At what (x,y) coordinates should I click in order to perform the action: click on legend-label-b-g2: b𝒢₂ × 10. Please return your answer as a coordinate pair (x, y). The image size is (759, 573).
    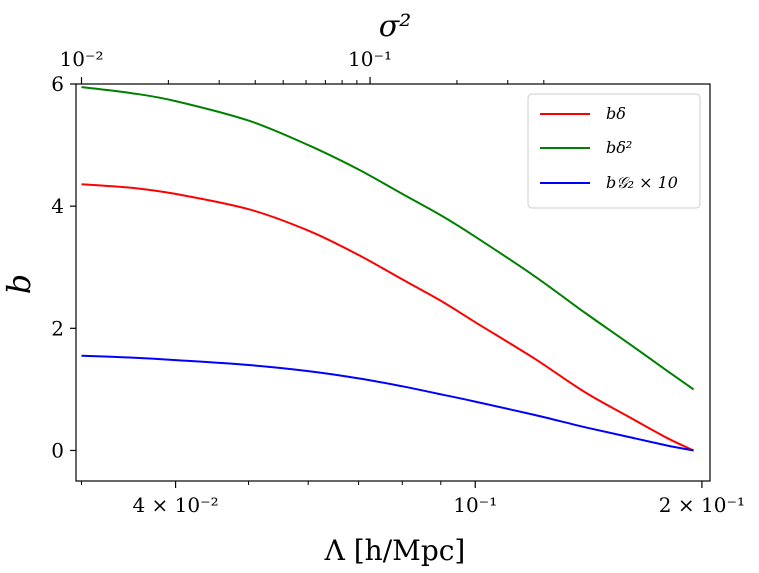
    Looking at the image, I should click on (642, 182).